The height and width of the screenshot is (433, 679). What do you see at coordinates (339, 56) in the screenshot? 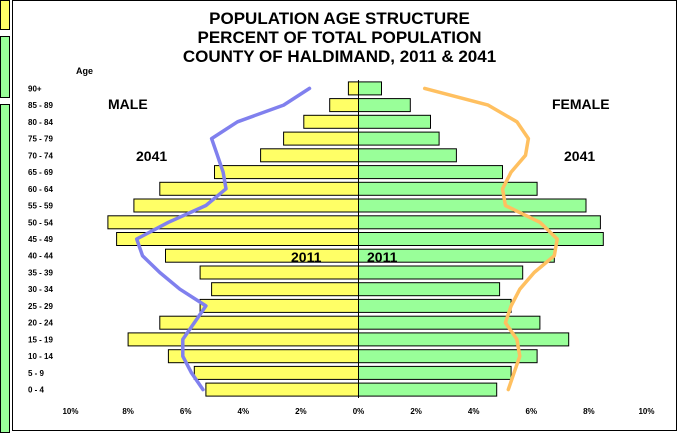
I see `chart-title-line-3: COUNTY OF HALDIMAND, 2011 & 2041` at bounding box center [339, 56].